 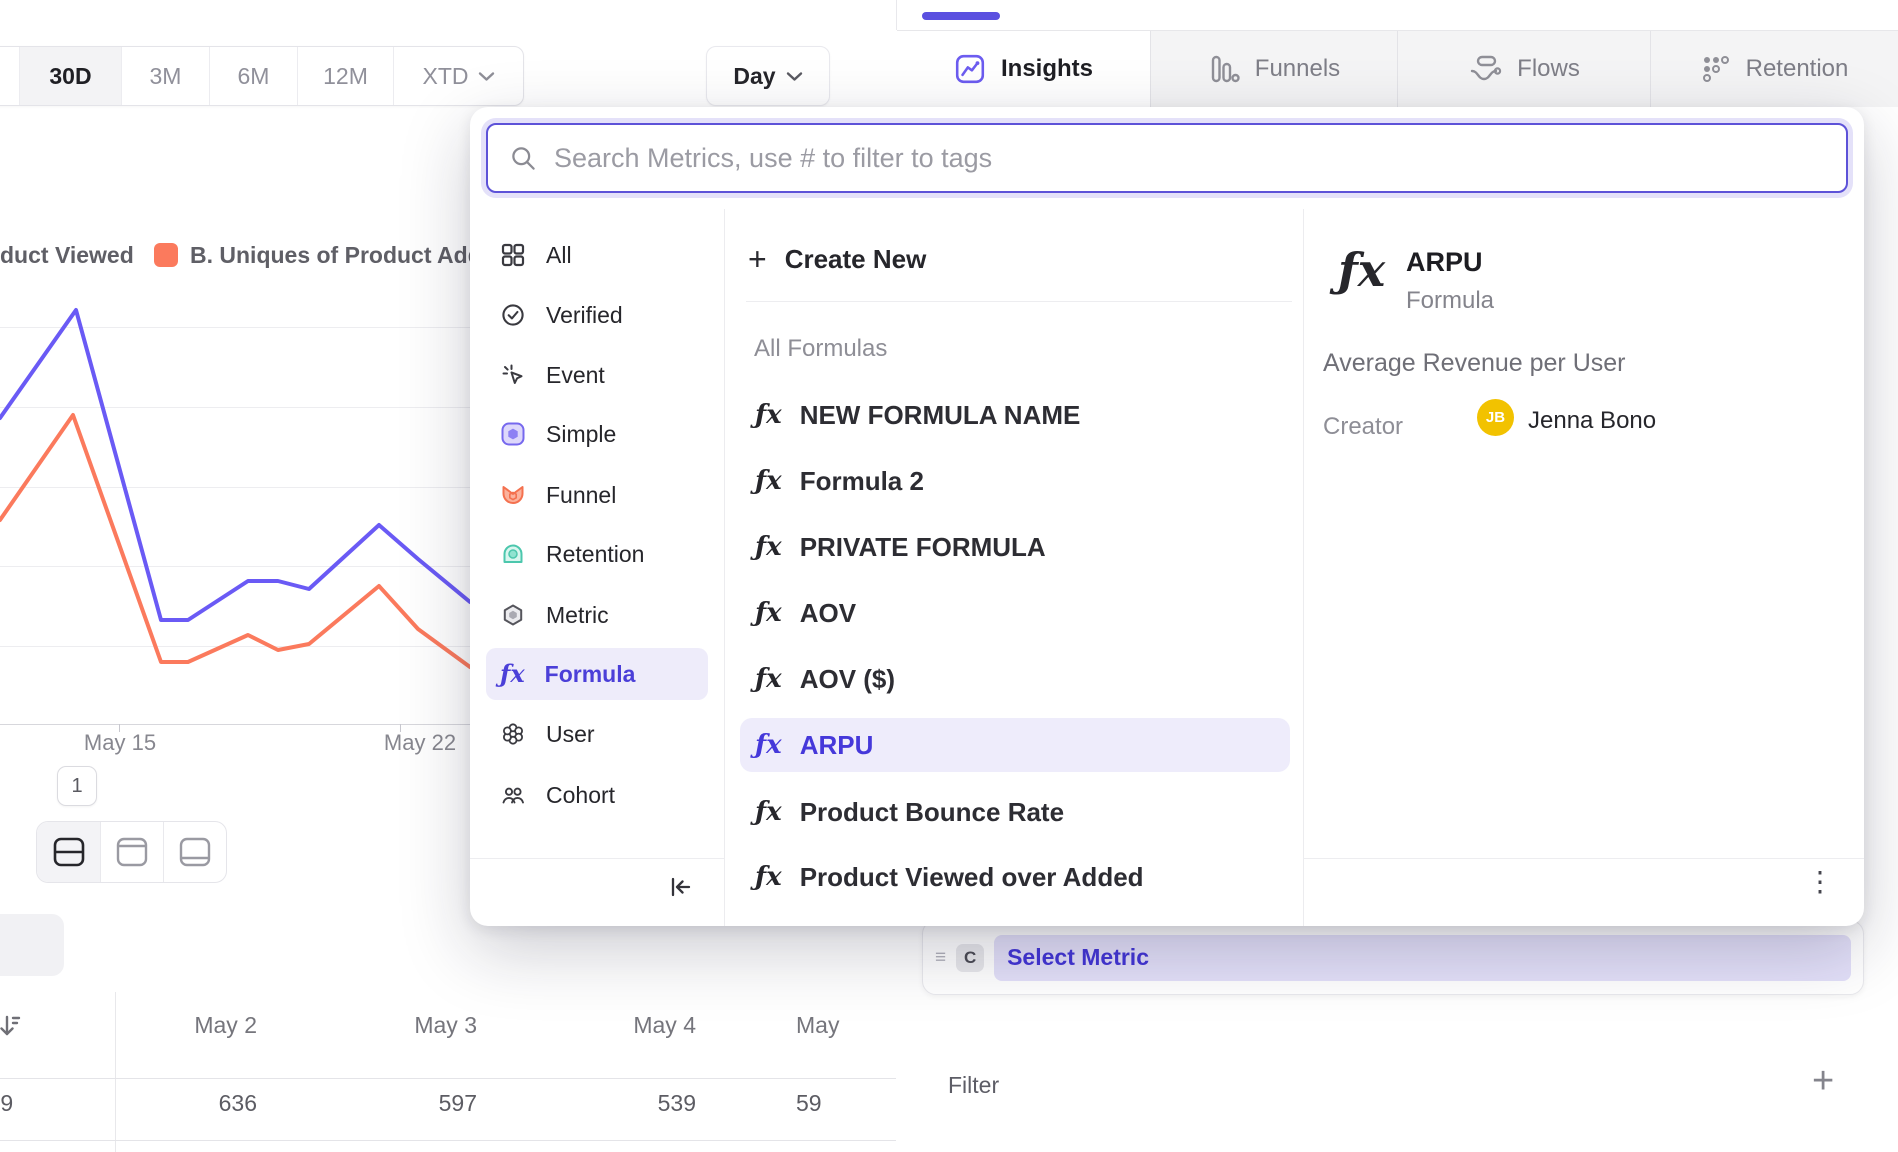 I want to click on category-retention: Retention, so click(x=597, y=554).